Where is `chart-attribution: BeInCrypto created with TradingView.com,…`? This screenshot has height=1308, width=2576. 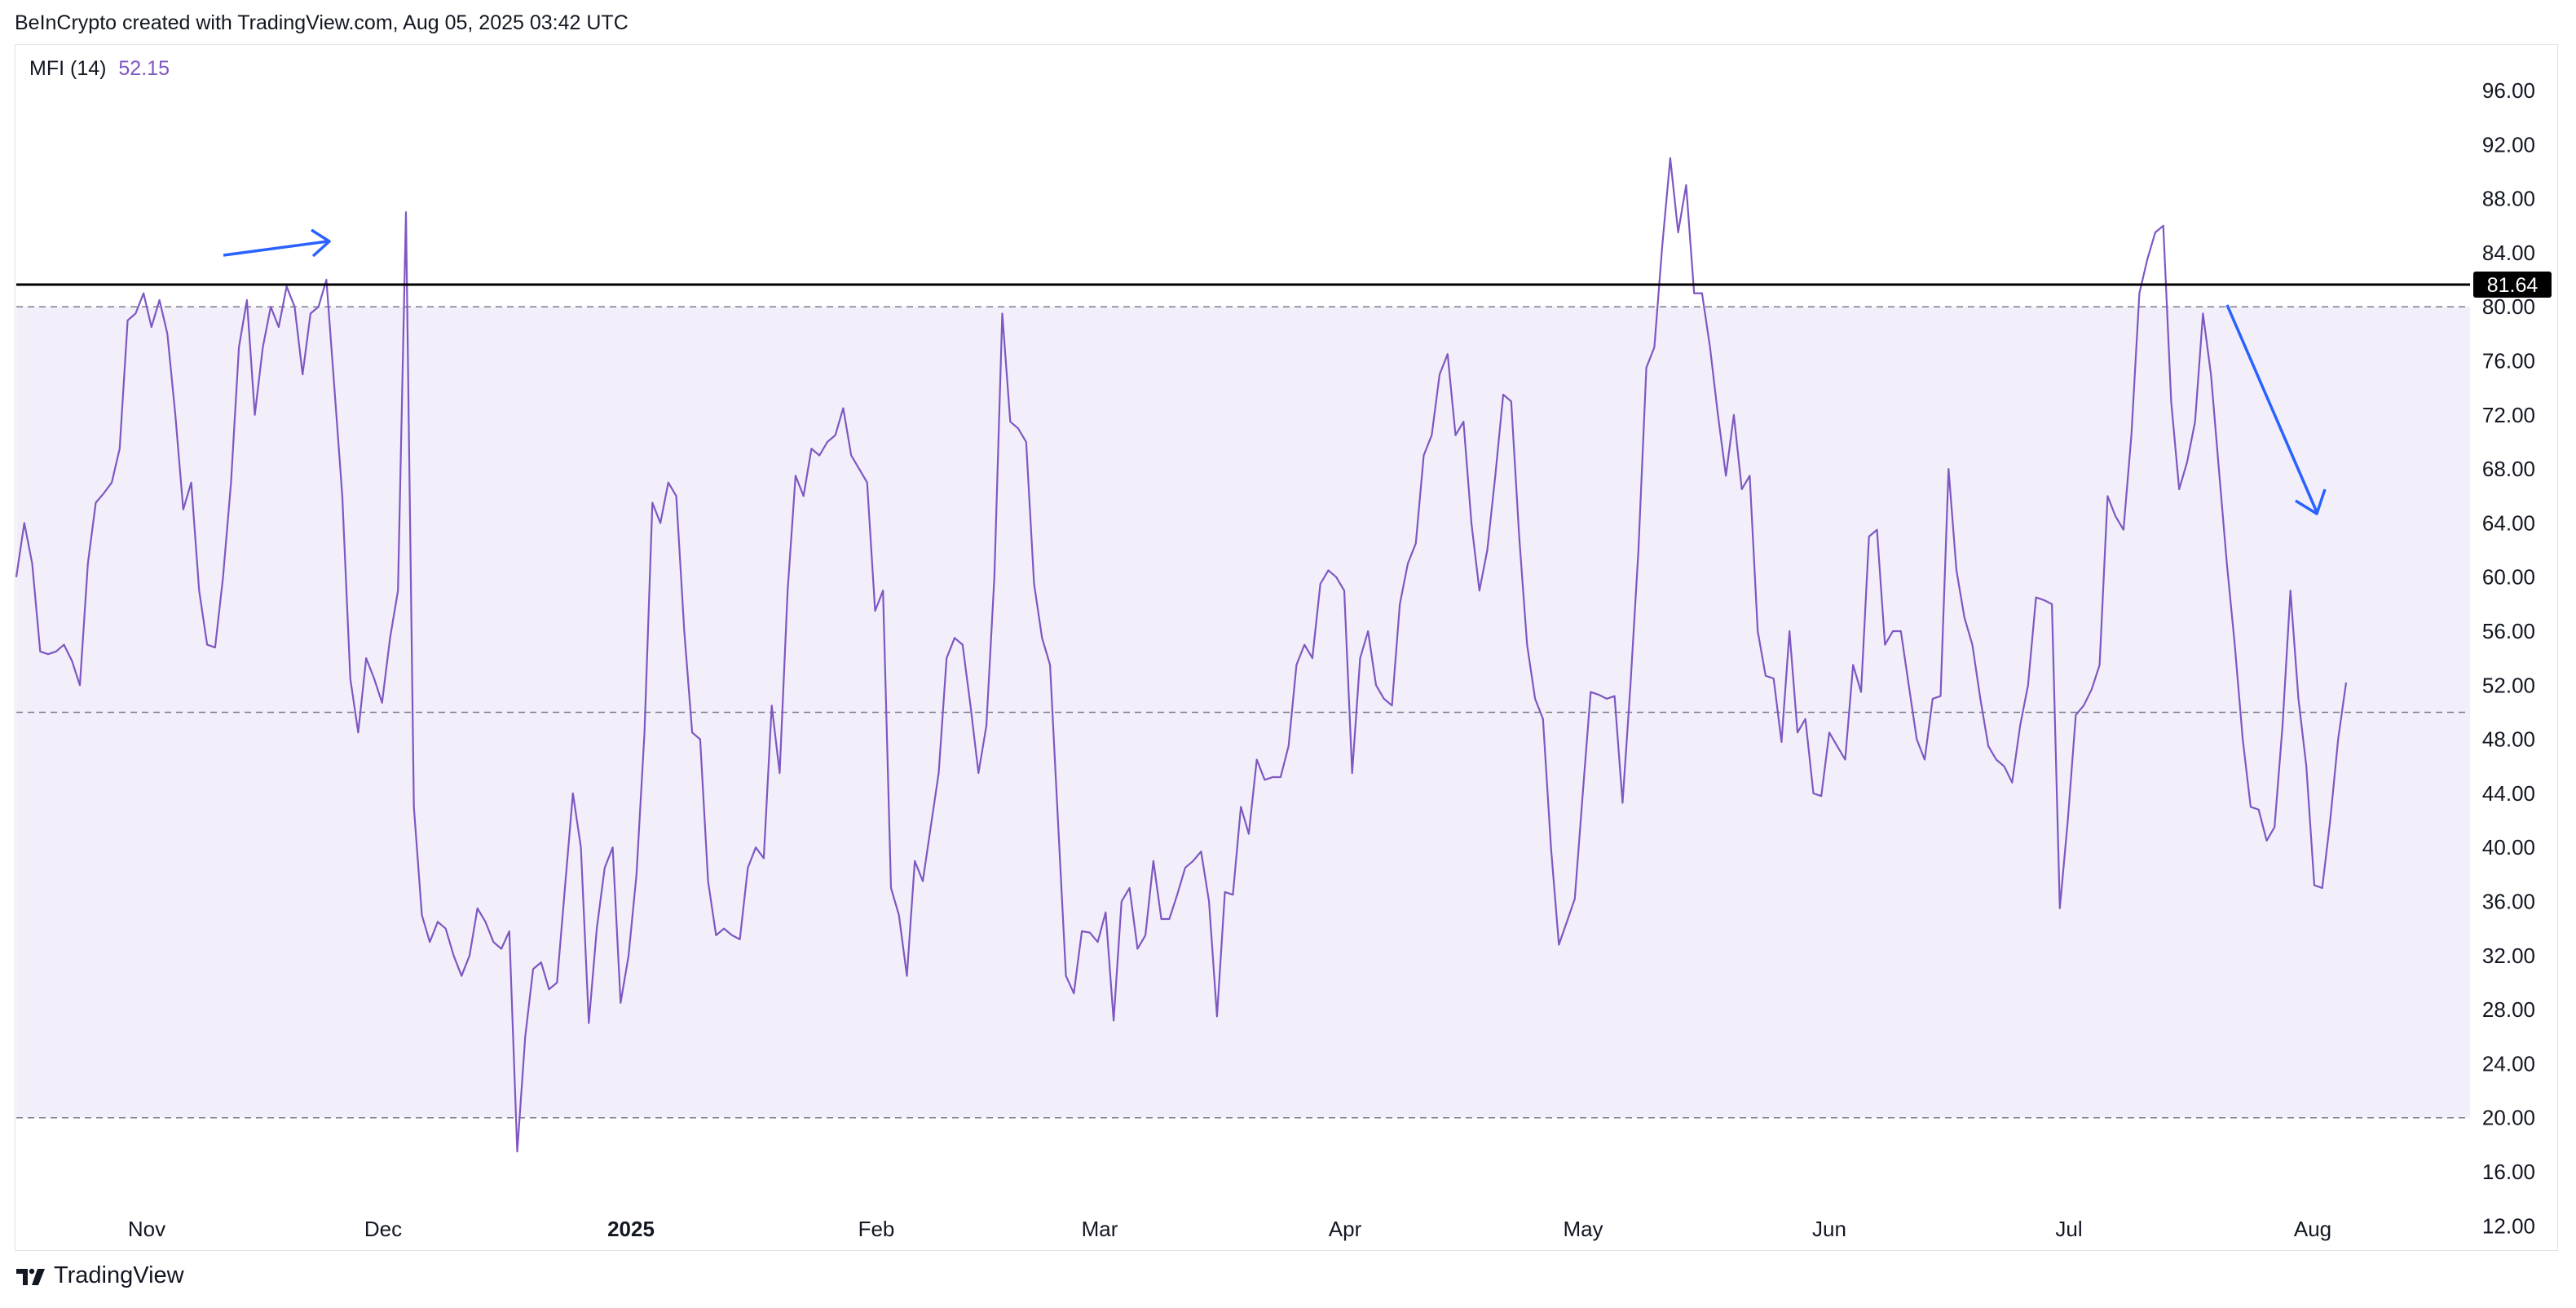
chart-attribution: BeInCrypto created with TradingView.com,… is located at coordinates (322, 22).